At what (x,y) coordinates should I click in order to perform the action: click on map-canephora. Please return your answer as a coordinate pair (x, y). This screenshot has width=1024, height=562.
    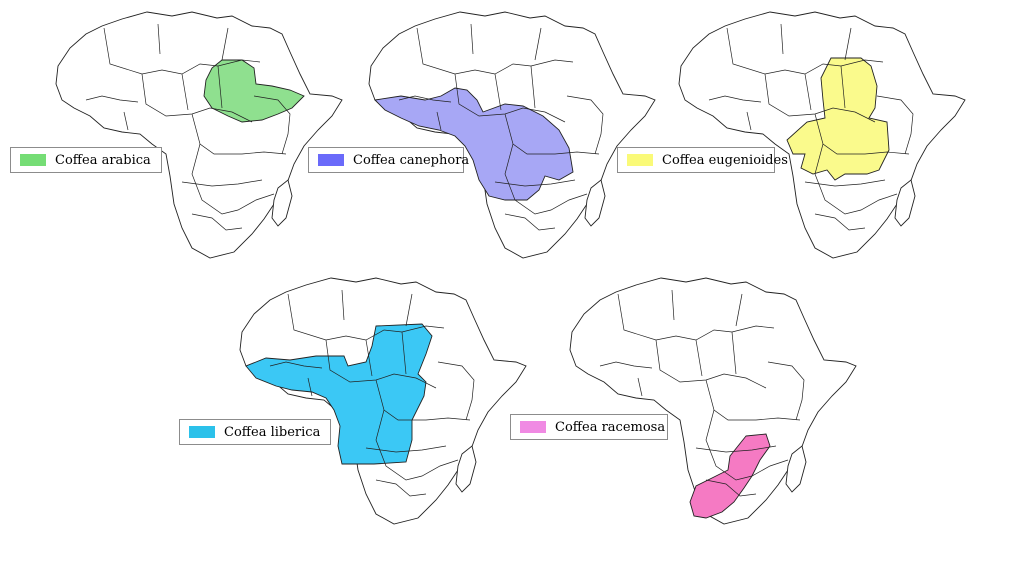
    Looking at the image, I should click on (512, 135).